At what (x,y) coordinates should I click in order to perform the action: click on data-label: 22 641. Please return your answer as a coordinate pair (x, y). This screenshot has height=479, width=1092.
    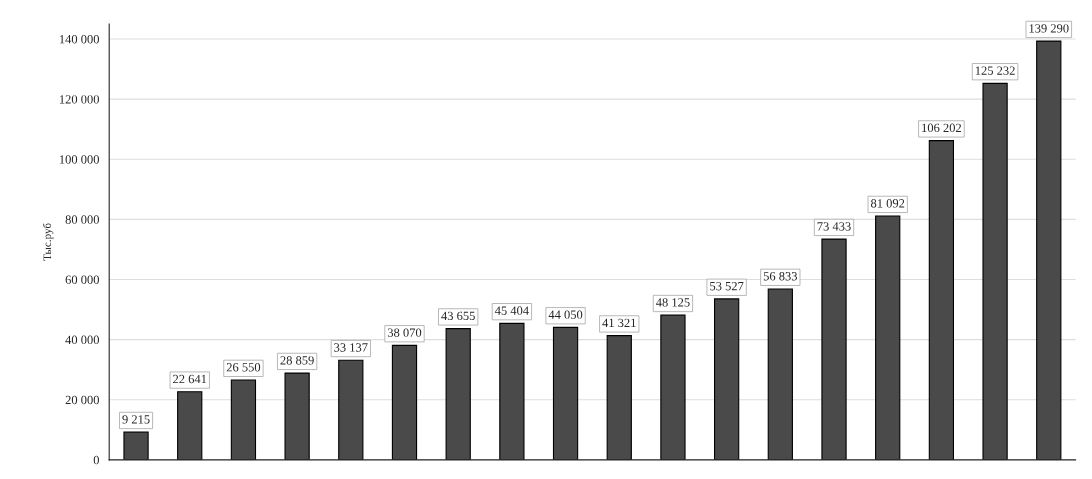
    Looking at the image, I should click on (190, 379).